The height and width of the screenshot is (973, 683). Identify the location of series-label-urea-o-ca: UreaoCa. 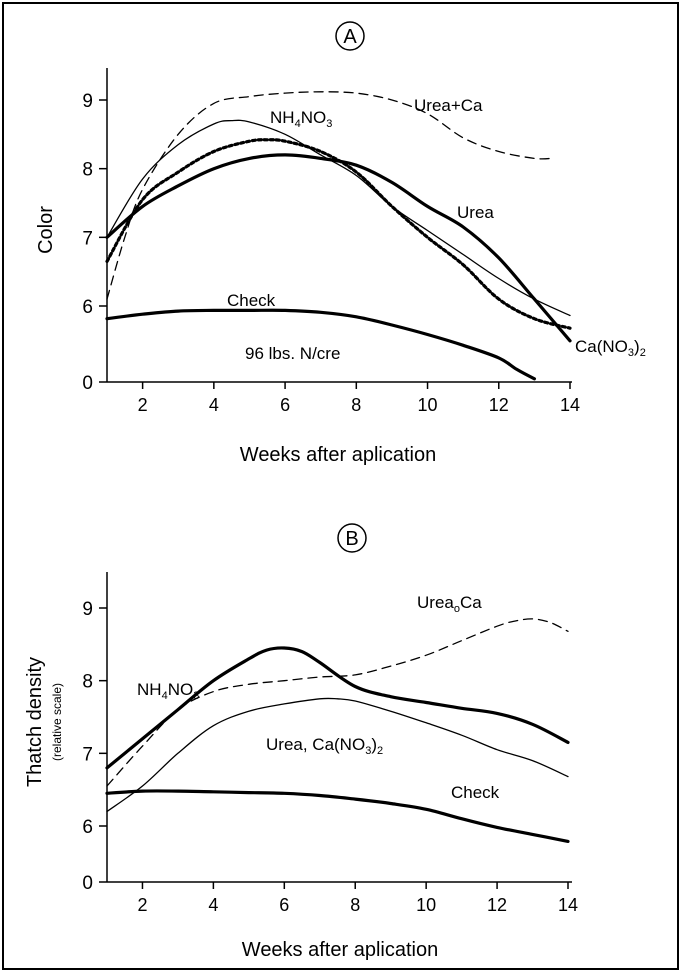
(449, 604).